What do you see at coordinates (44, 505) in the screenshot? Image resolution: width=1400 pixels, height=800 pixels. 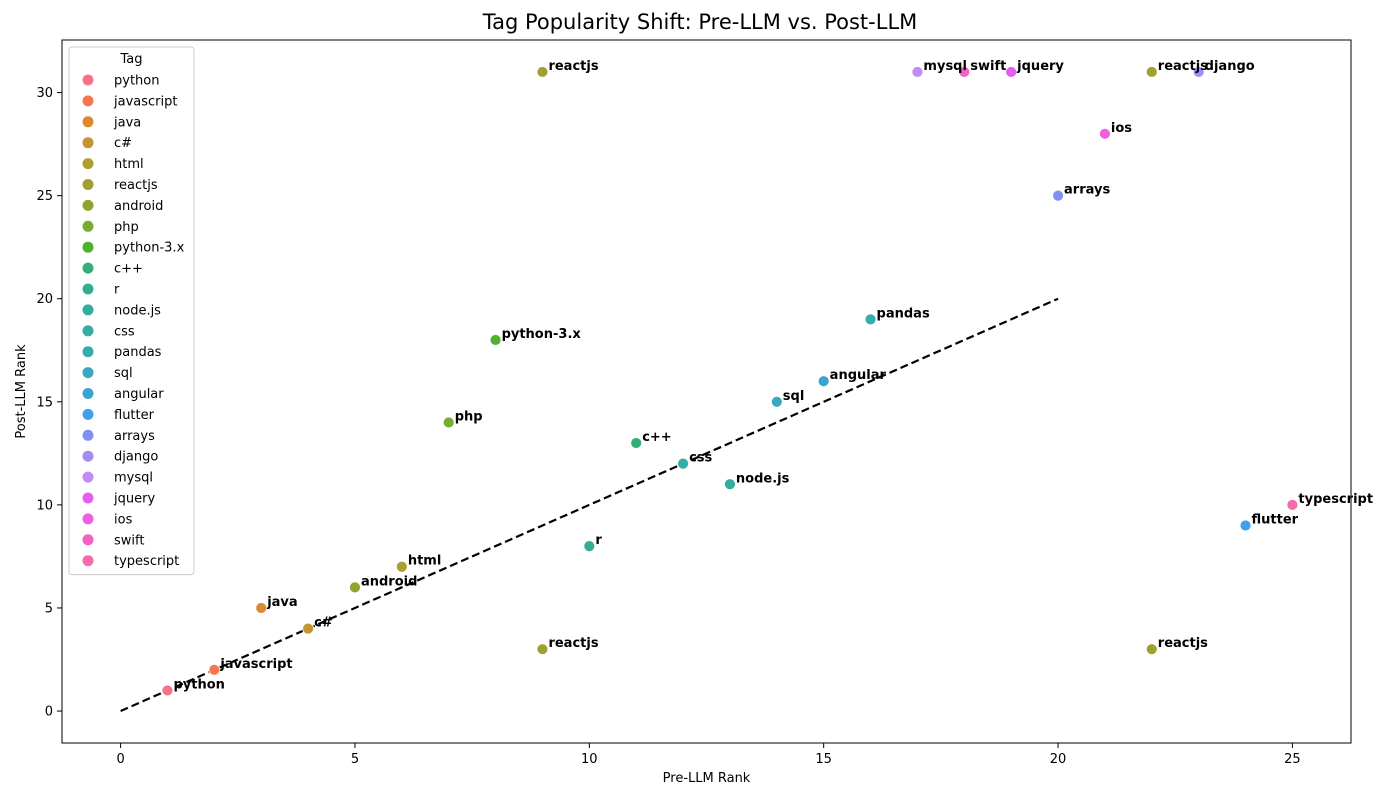 I see `y-tick-label: 10` at bounding box center [44, 505].